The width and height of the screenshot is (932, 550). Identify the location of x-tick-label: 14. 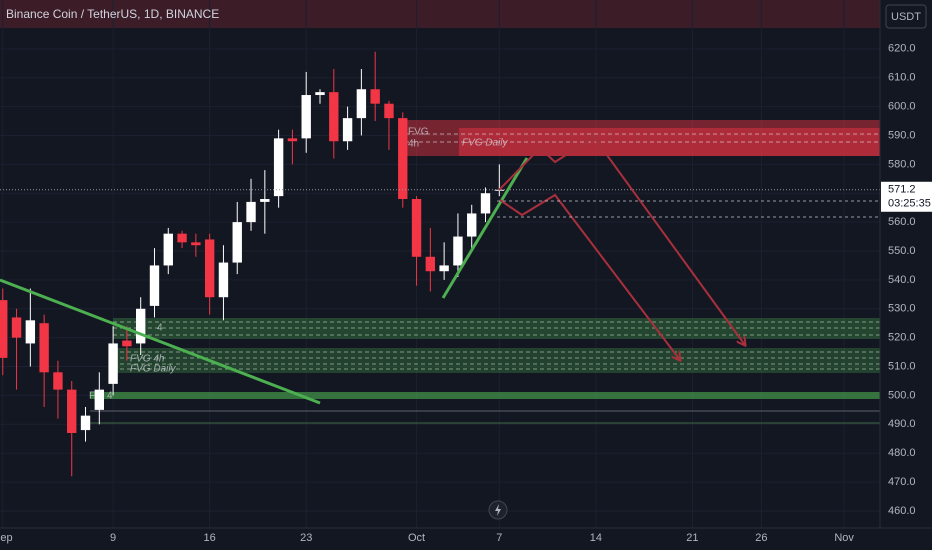
(596, 538).